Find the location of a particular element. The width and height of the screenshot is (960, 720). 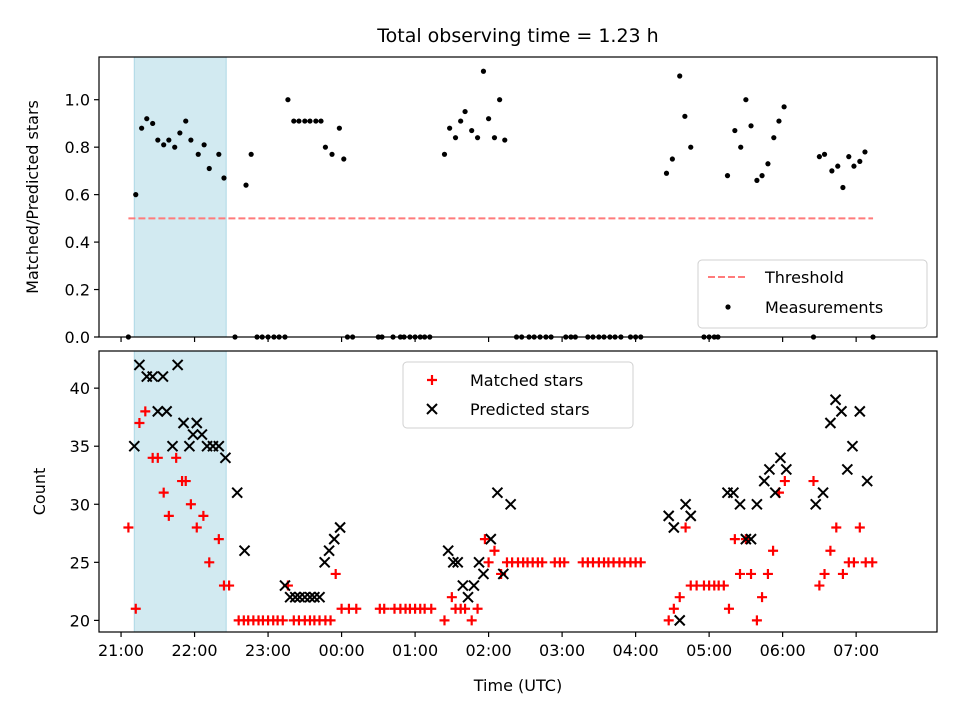

y-tick-label: 0.2 is located at coordinates (77, 290).